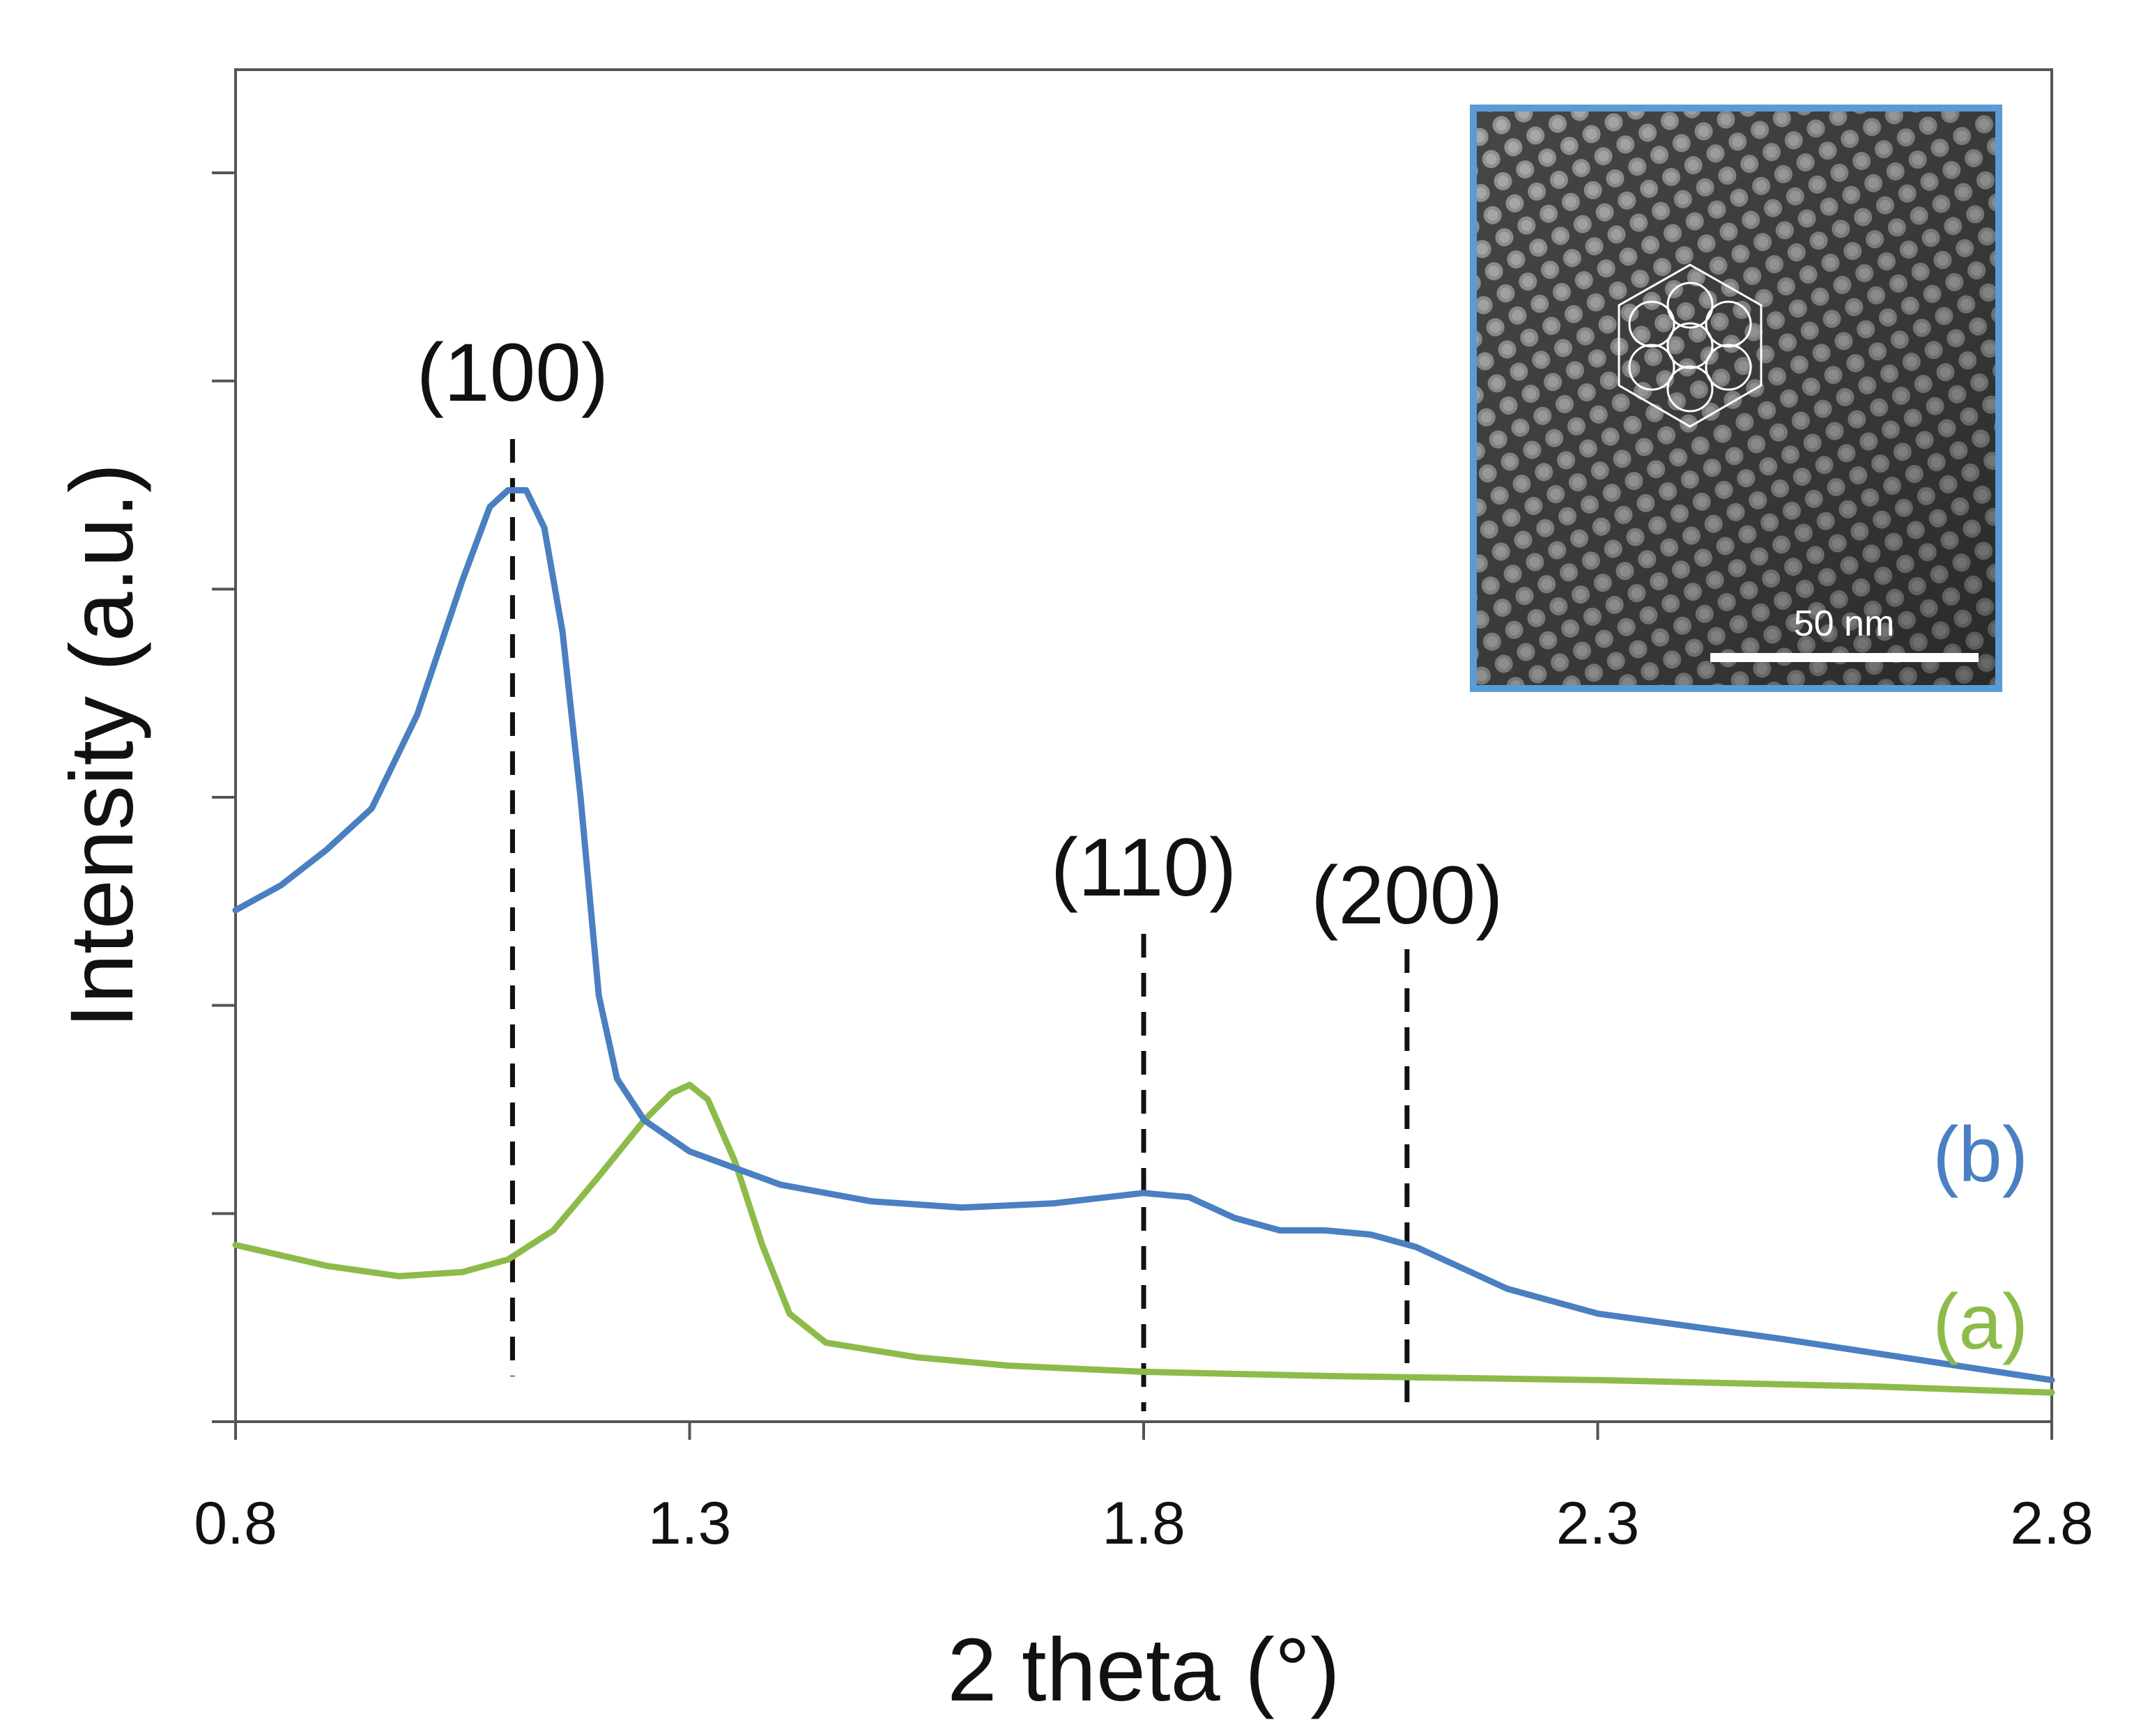 This screenshot has width=2134, height=1736. What do you see at coordinates (512, 373) in the screenshot?
I see `reflection-label: (100)` at bounding box center [512, 373].